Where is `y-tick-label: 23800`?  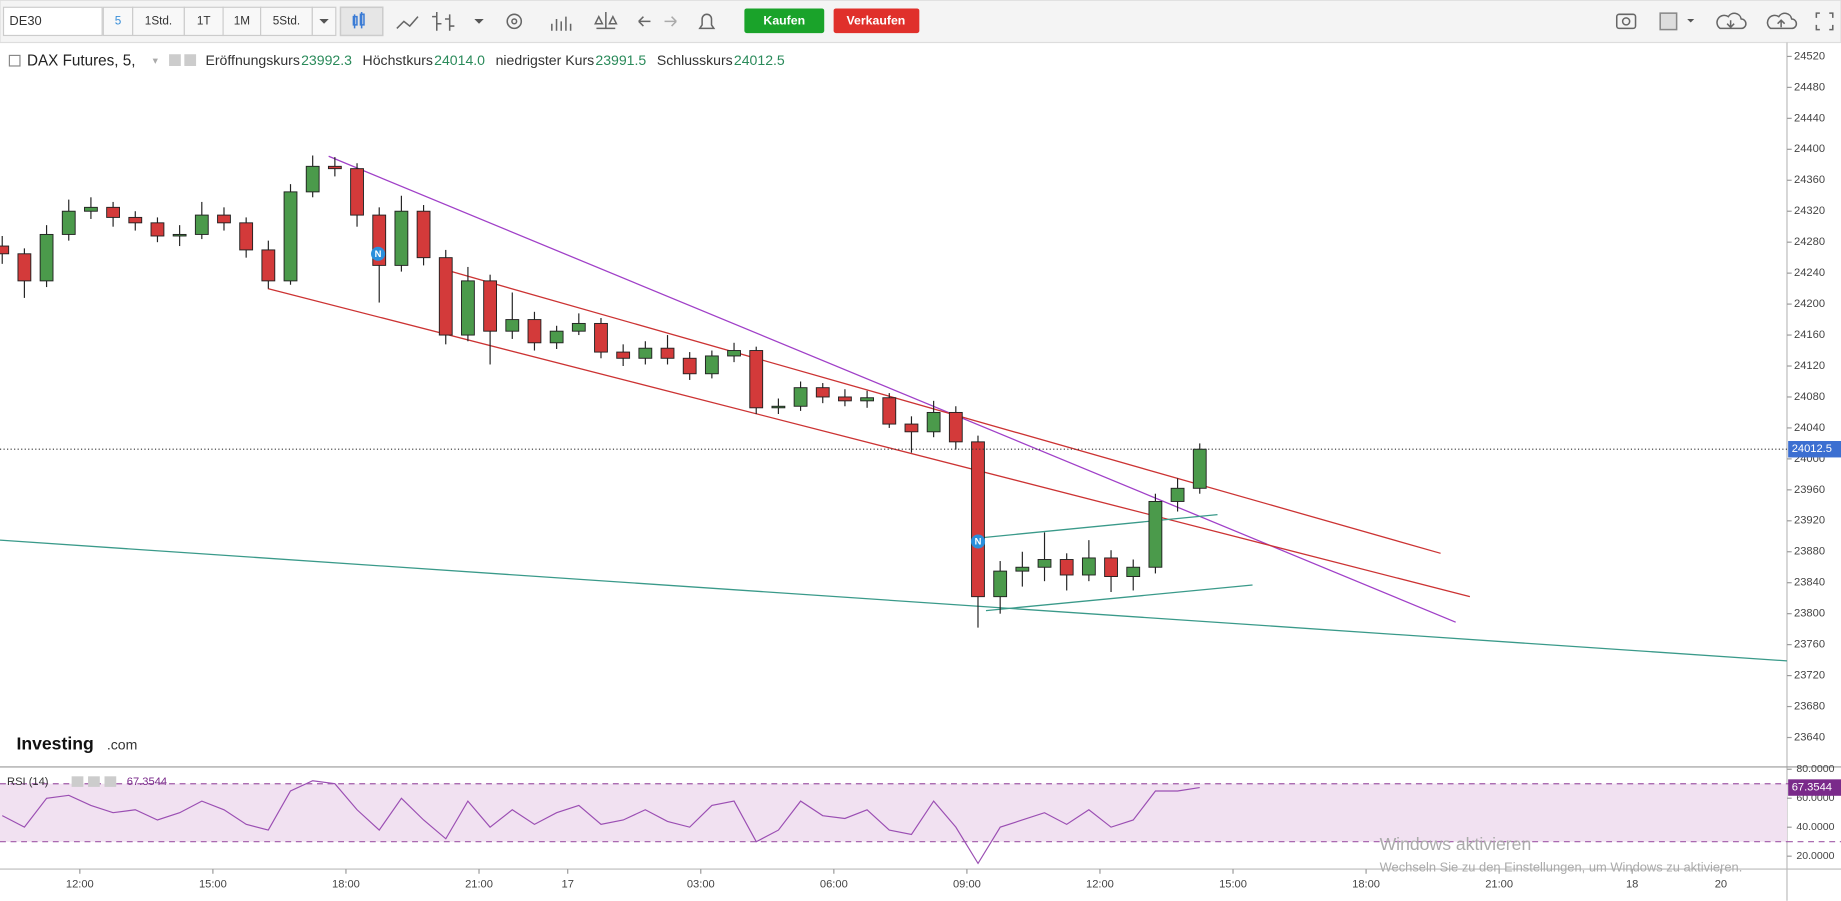 y-tick-label: 23800 is located at coordinates (1809, 614).